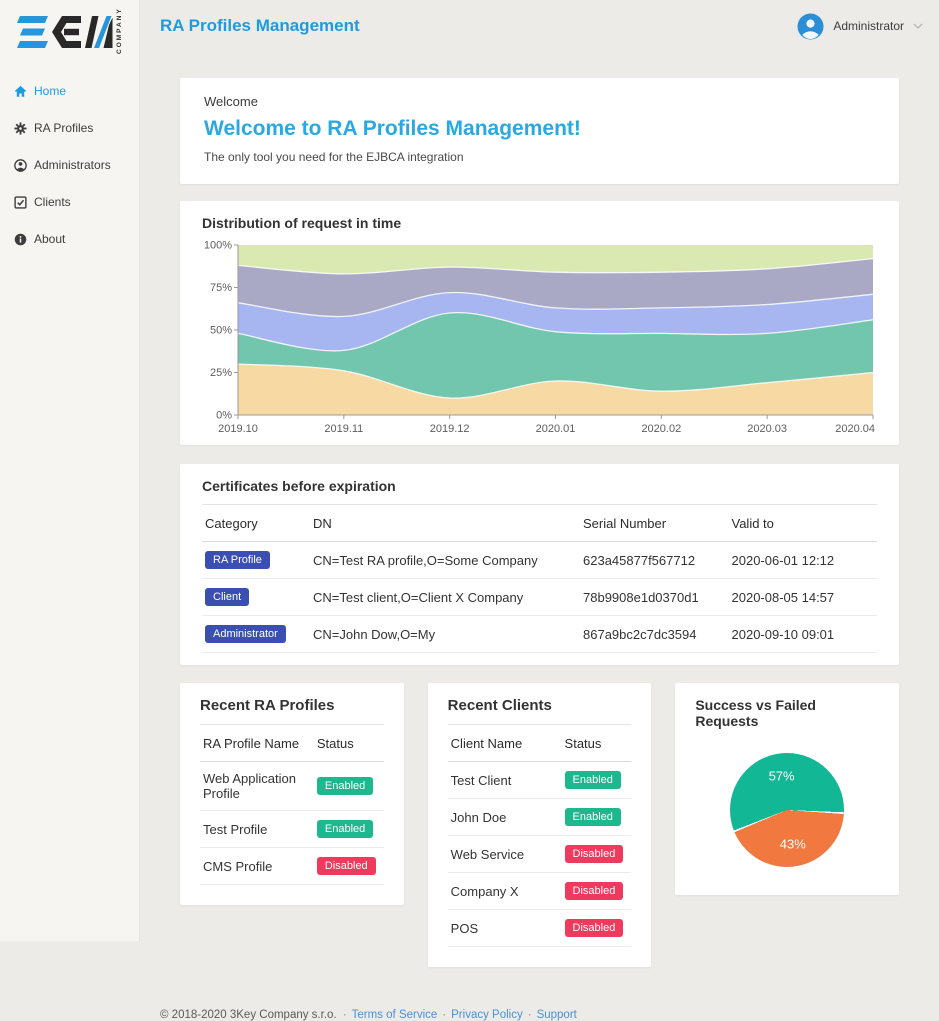  I want to click on table-cell: 2020-08-05 14:57, so click(802, 597).